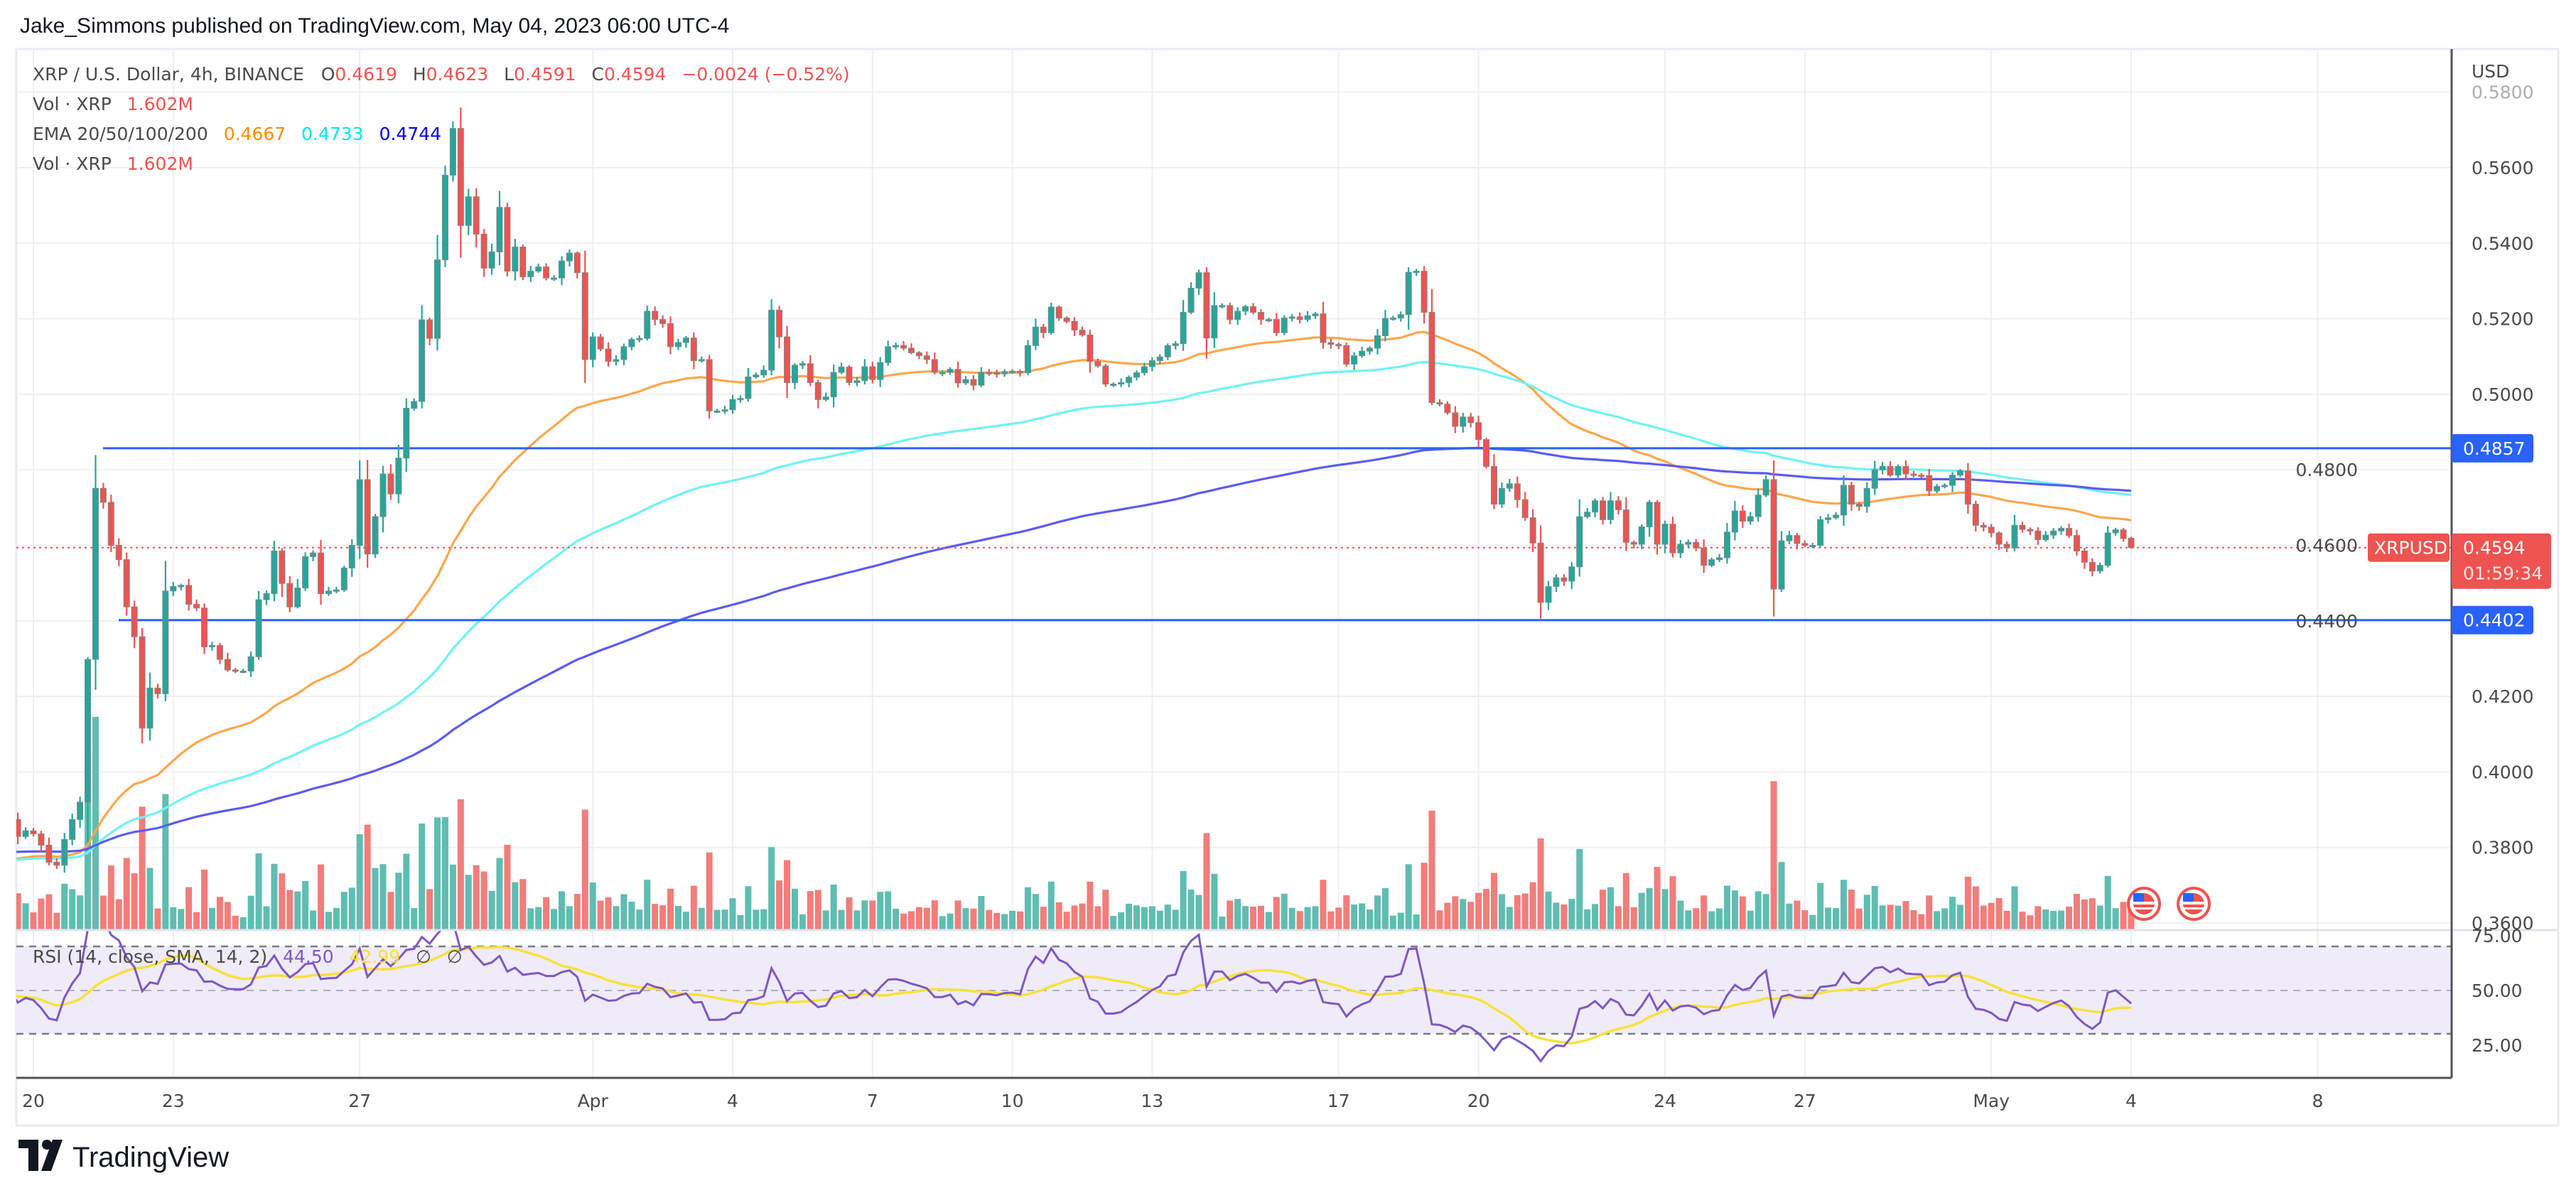  I want to click on legend-c-label: C, so click(597, 74).